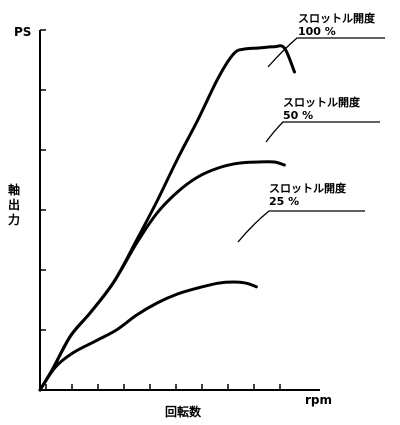 The height and width of the screenshot is (425, 400). What do you see at coordinates (317, 31) in the screenshot?
I see `label-throttle-100-percent: 100 %` at bounding box center [317, 31].